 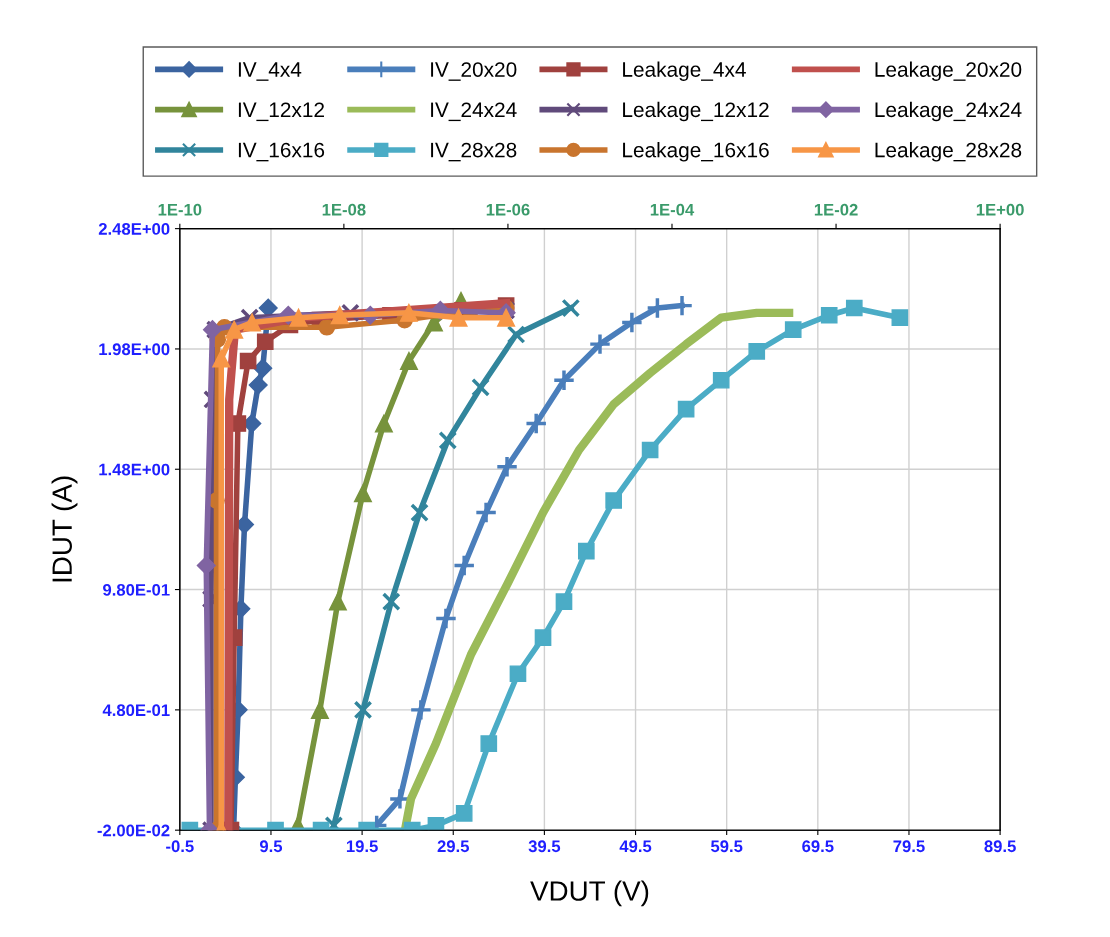 I want to click on x2-tick-label: 1E+00, so click(x=1000, y=209).